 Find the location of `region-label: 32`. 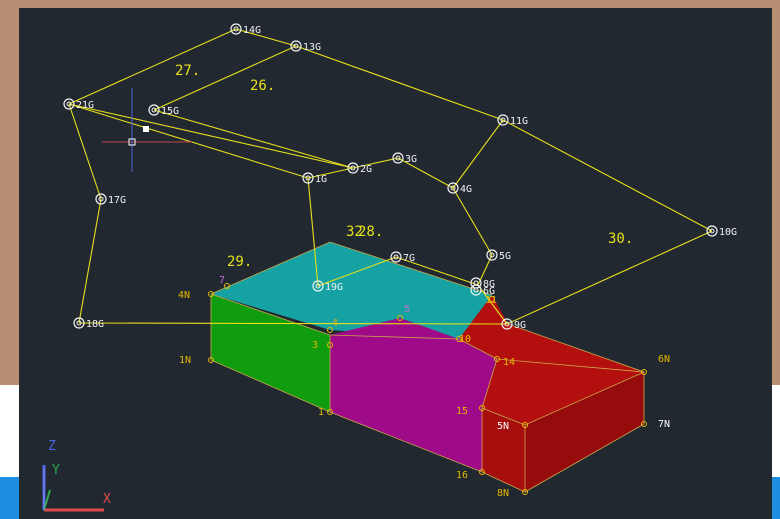

region-label: 32 is located at coordinates (354, 232).